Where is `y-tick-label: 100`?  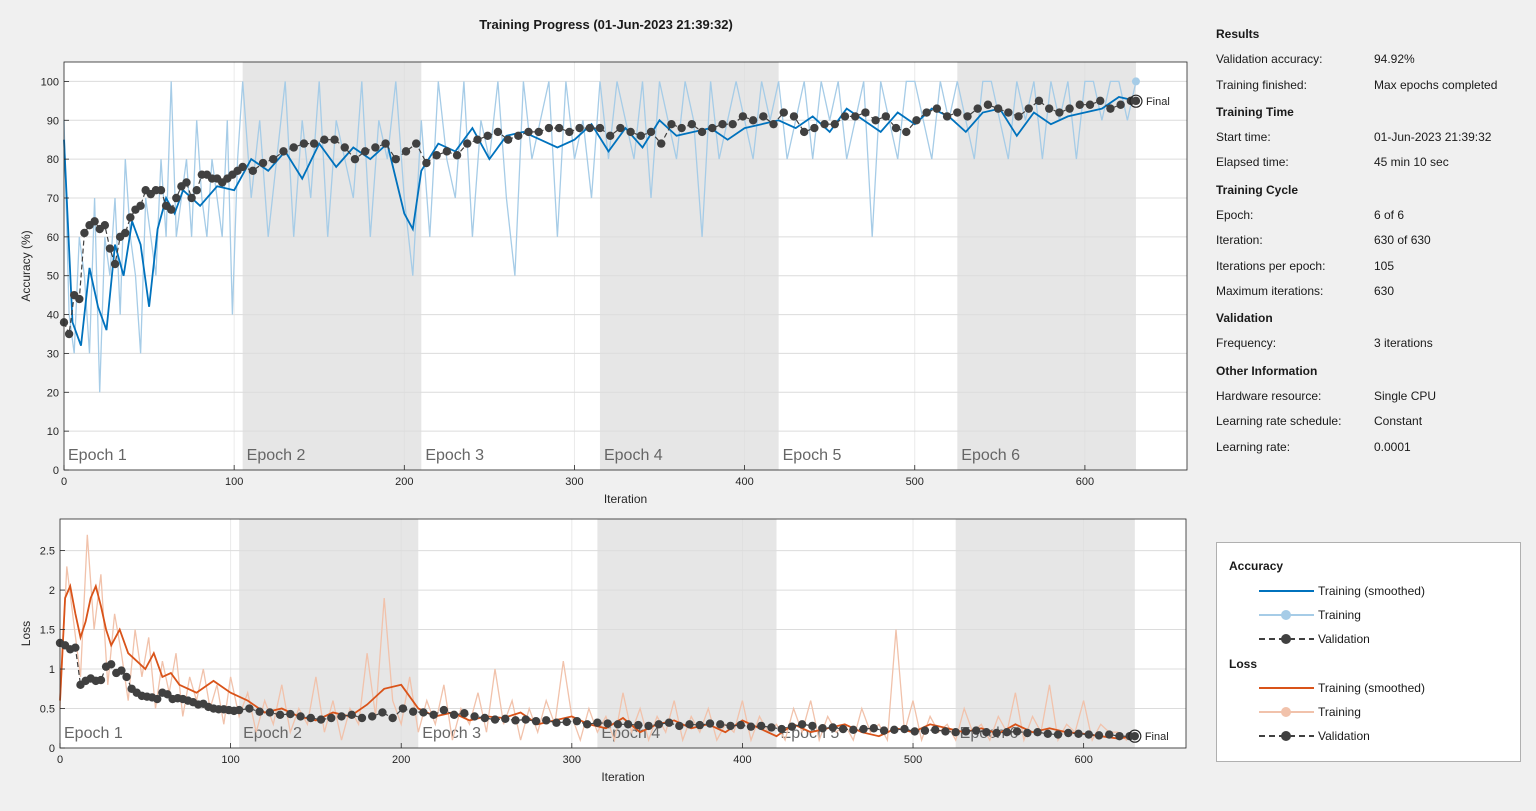
y-tick-label: 100 is located at coordinates (50, 82).